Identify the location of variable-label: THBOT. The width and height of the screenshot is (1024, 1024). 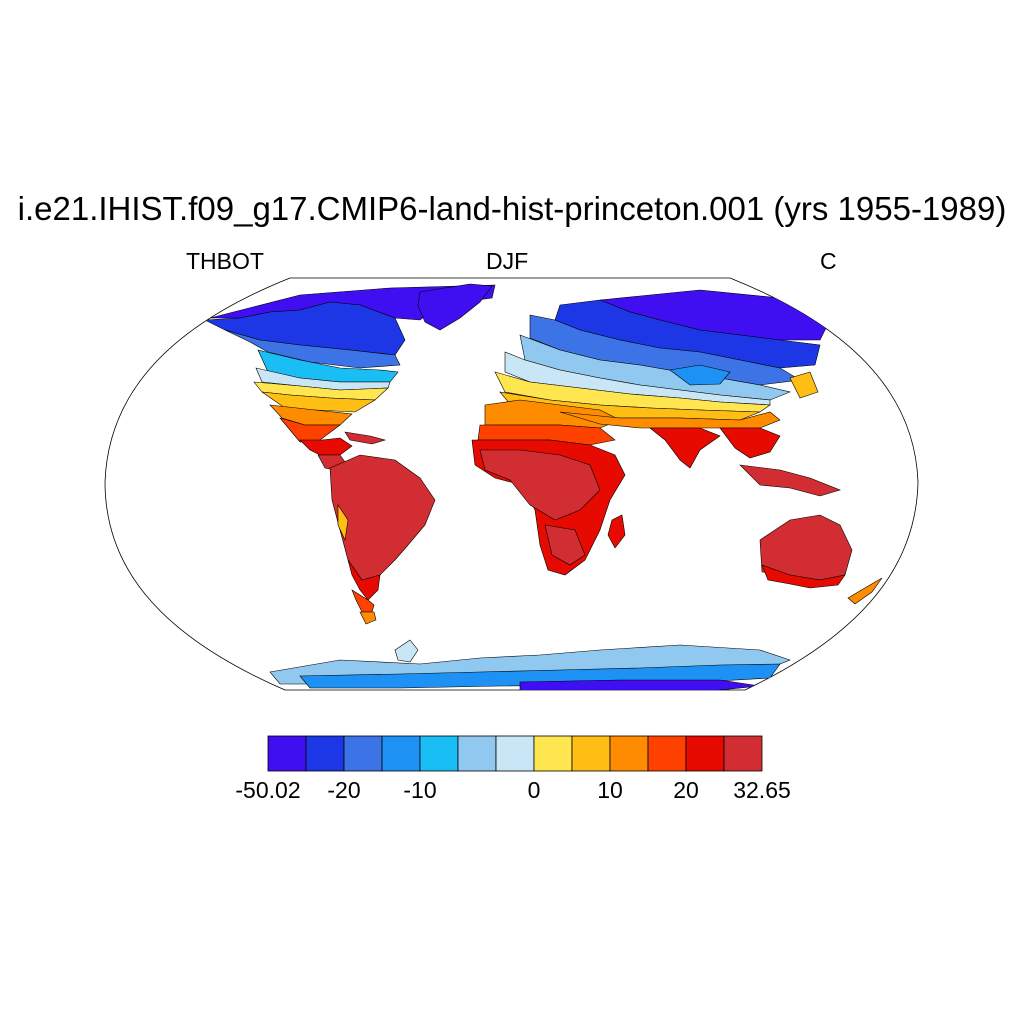
(225, 261).